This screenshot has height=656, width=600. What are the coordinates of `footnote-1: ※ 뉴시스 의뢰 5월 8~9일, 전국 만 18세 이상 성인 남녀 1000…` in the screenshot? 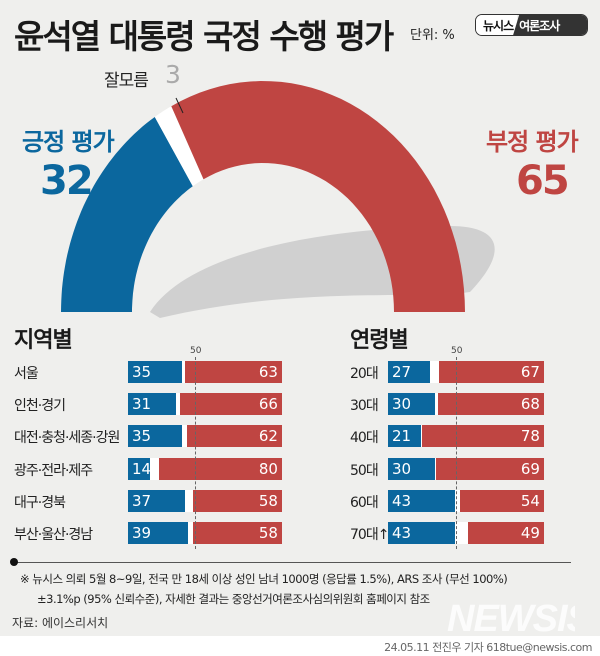 It's located at (264, 579).